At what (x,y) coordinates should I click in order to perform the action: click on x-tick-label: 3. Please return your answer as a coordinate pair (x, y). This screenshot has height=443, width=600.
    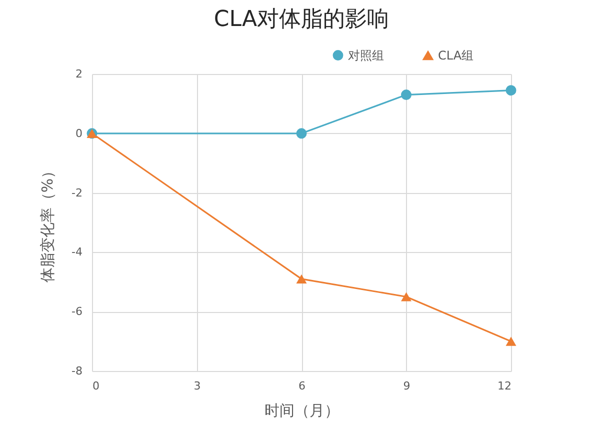
    Looking at the image, I should click on (197, 386).